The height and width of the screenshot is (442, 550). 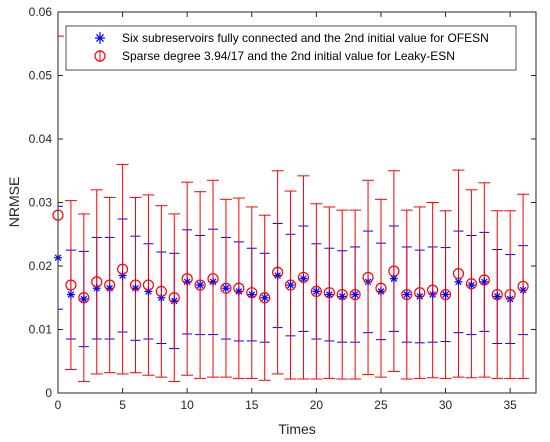 What do you see at coordinates (48, 393) in the screenshot?
I see `y-tick-label: 0` at bounding box center [48, 393].